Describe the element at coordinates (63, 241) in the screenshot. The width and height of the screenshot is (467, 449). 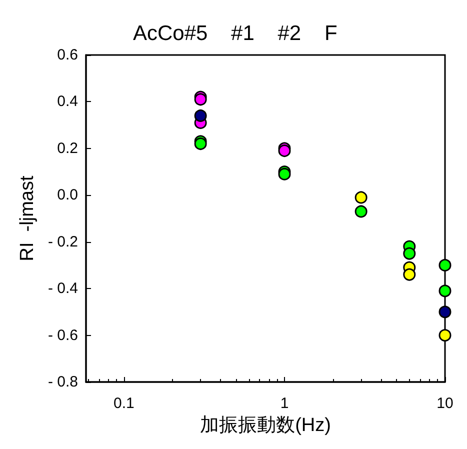
I see `y-tick-label: - 0.2` at that location.